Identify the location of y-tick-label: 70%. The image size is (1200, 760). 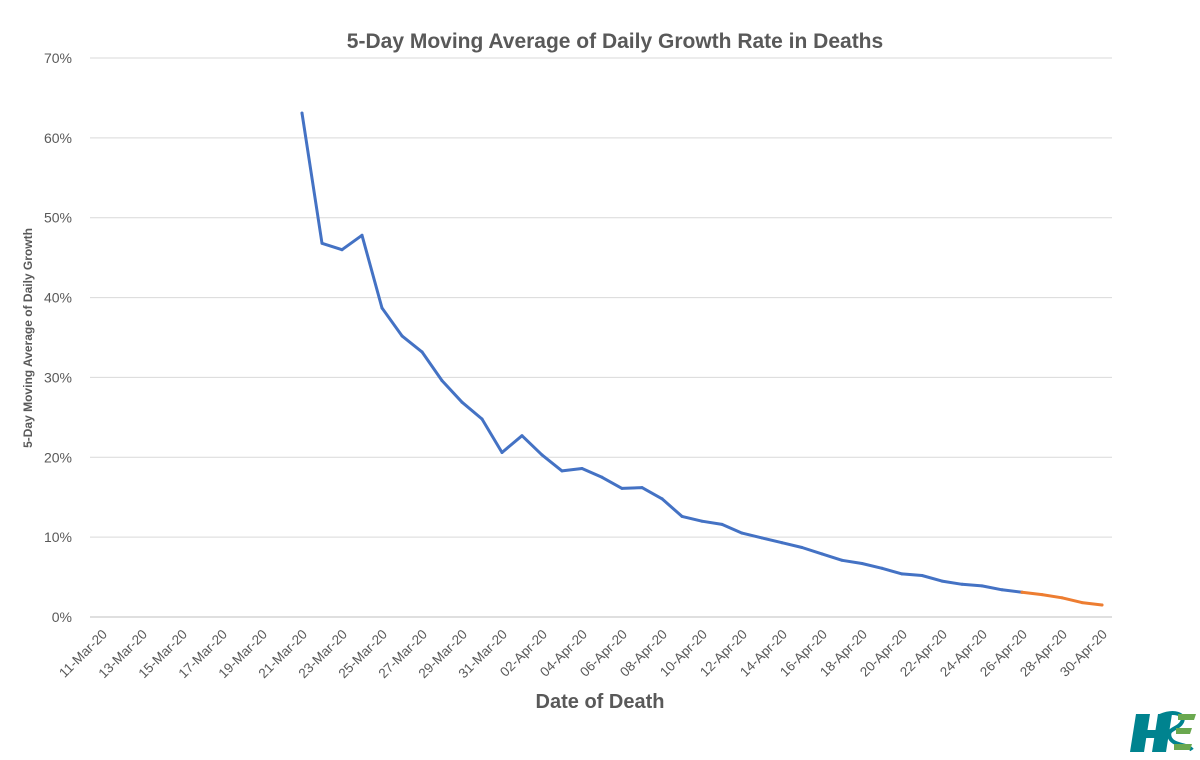
(58, 58).